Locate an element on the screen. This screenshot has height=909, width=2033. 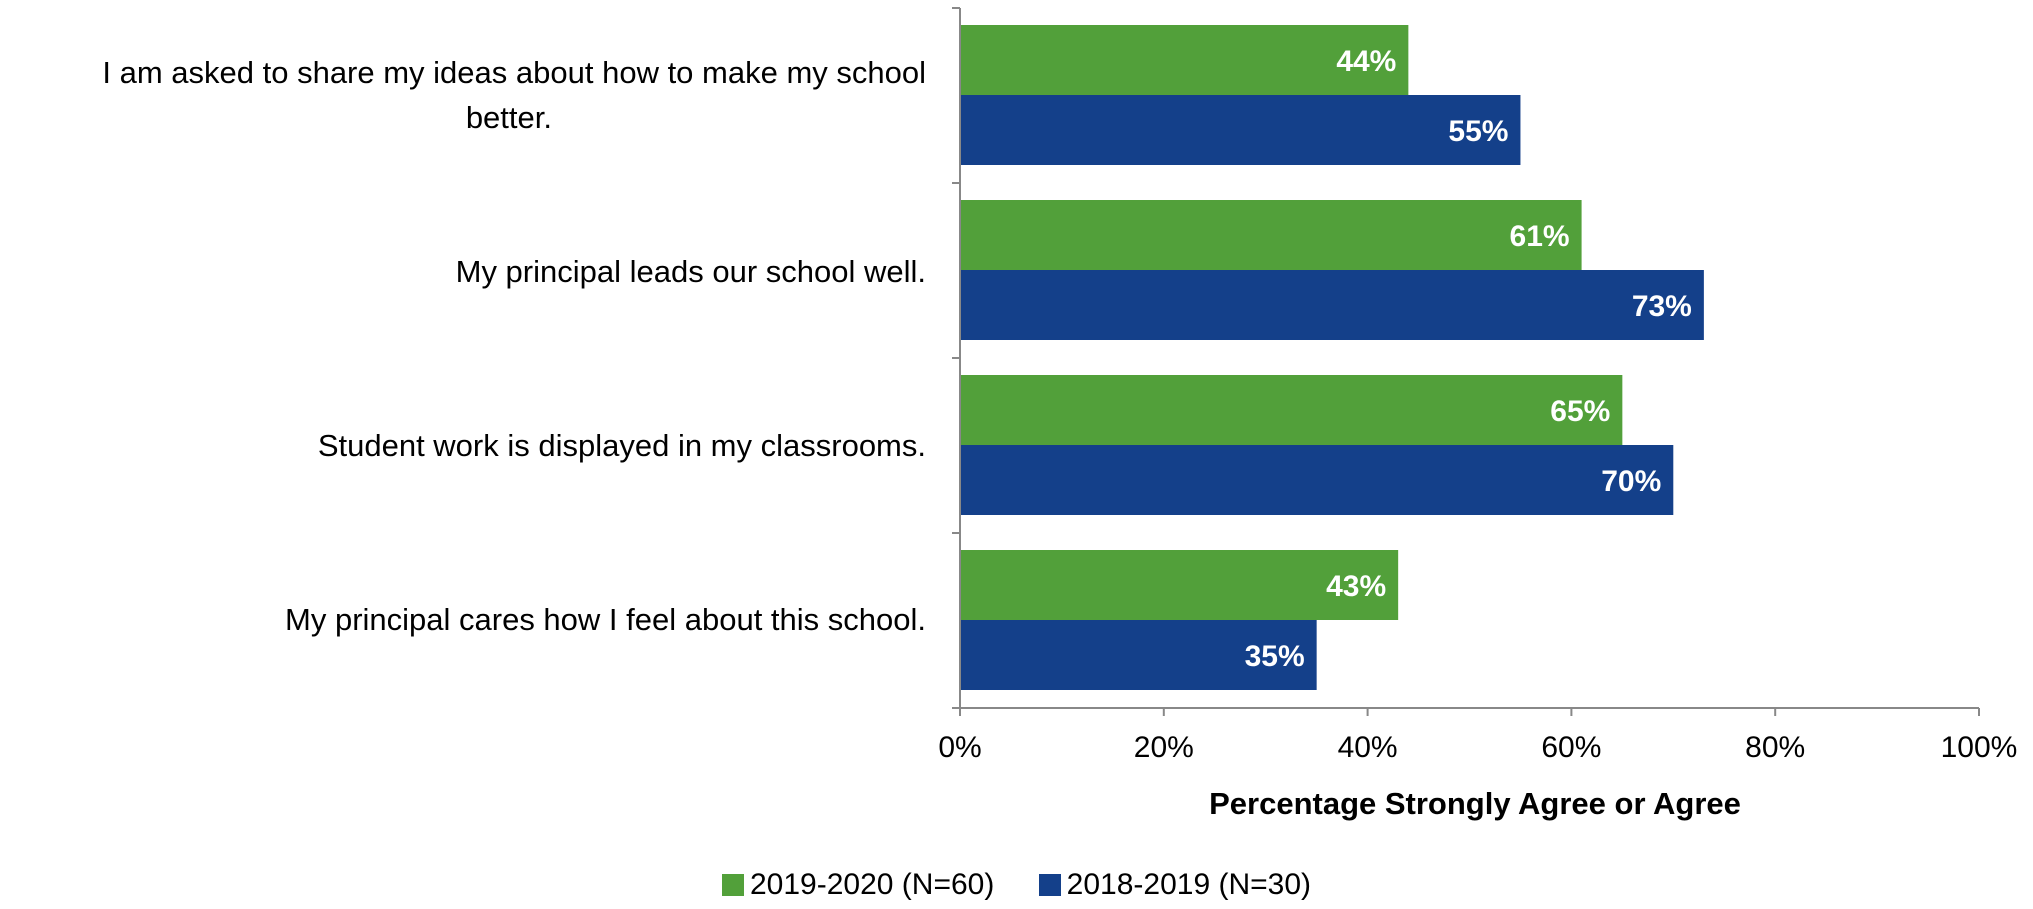
legend-swatch-2019-2020 is located at coordinates (732, 885).